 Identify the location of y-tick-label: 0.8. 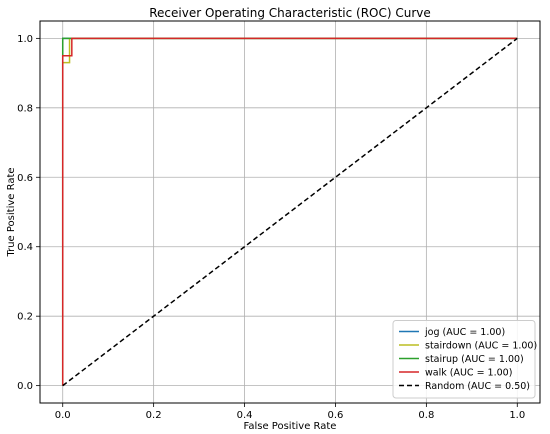
(25, 108).